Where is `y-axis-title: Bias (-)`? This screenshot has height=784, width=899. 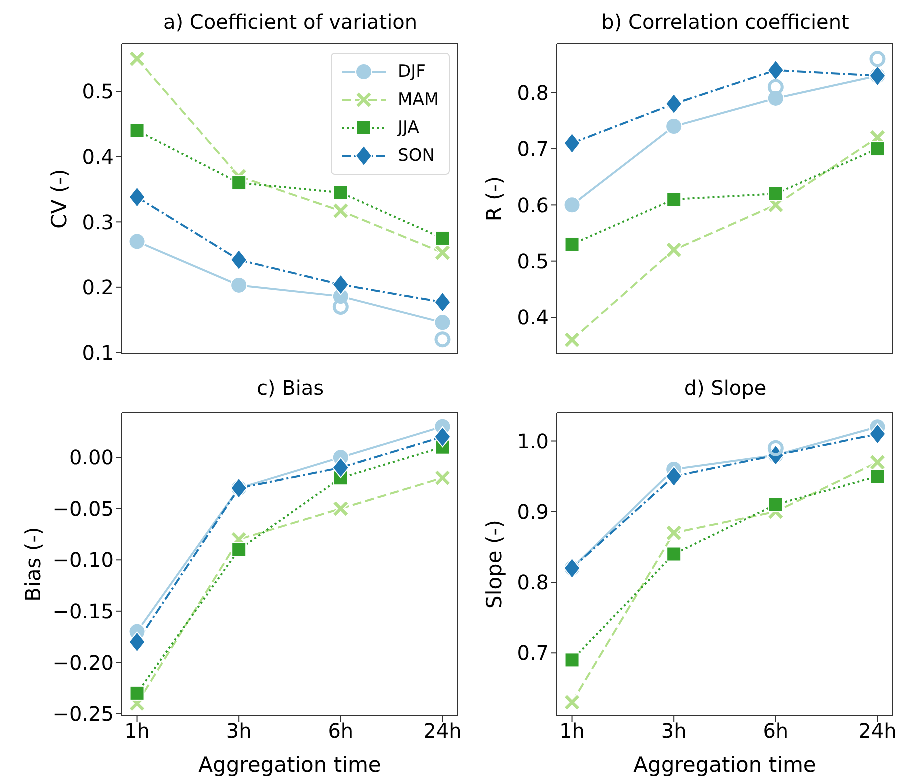
y-axis-title: Bias (-) is located at coordinates (33, 564).